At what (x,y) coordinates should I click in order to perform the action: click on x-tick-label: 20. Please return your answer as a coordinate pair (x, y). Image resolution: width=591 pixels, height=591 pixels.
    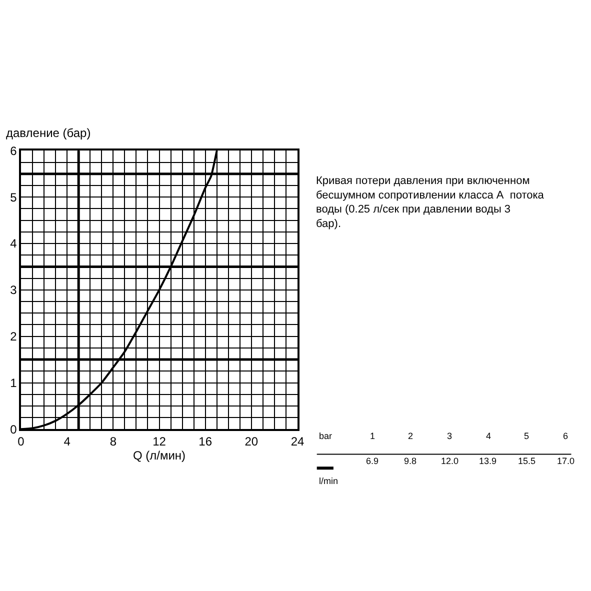
    Looking at the image, I should click on (251, 441).